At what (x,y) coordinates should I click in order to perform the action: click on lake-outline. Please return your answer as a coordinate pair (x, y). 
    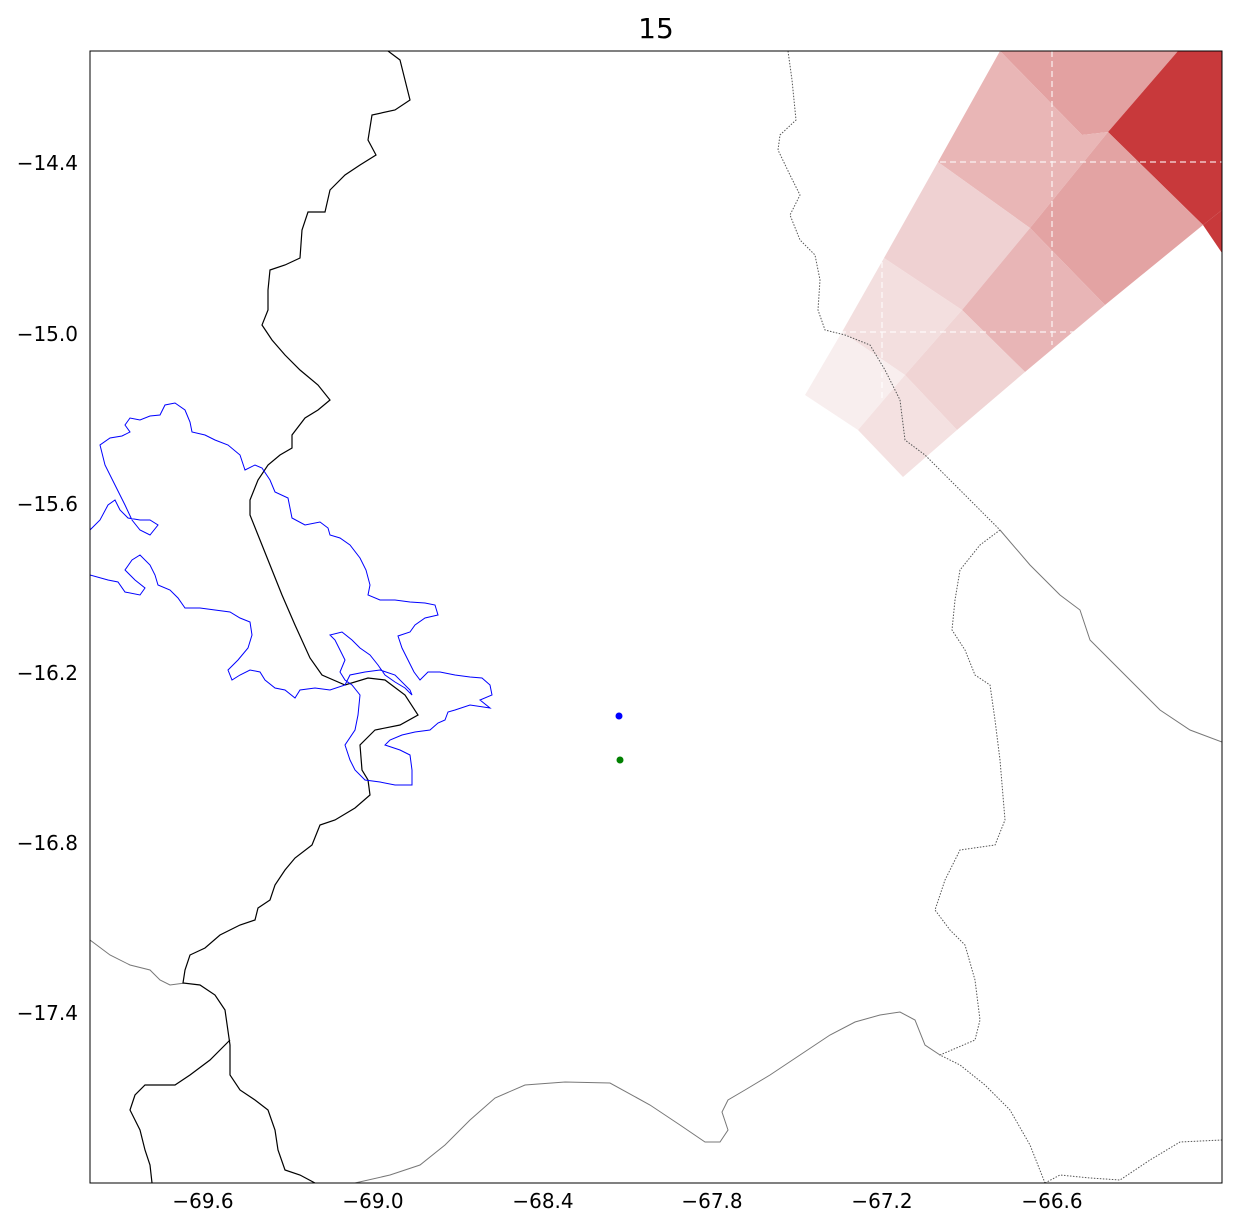
    Looking at the image, I should click on (291, 594).